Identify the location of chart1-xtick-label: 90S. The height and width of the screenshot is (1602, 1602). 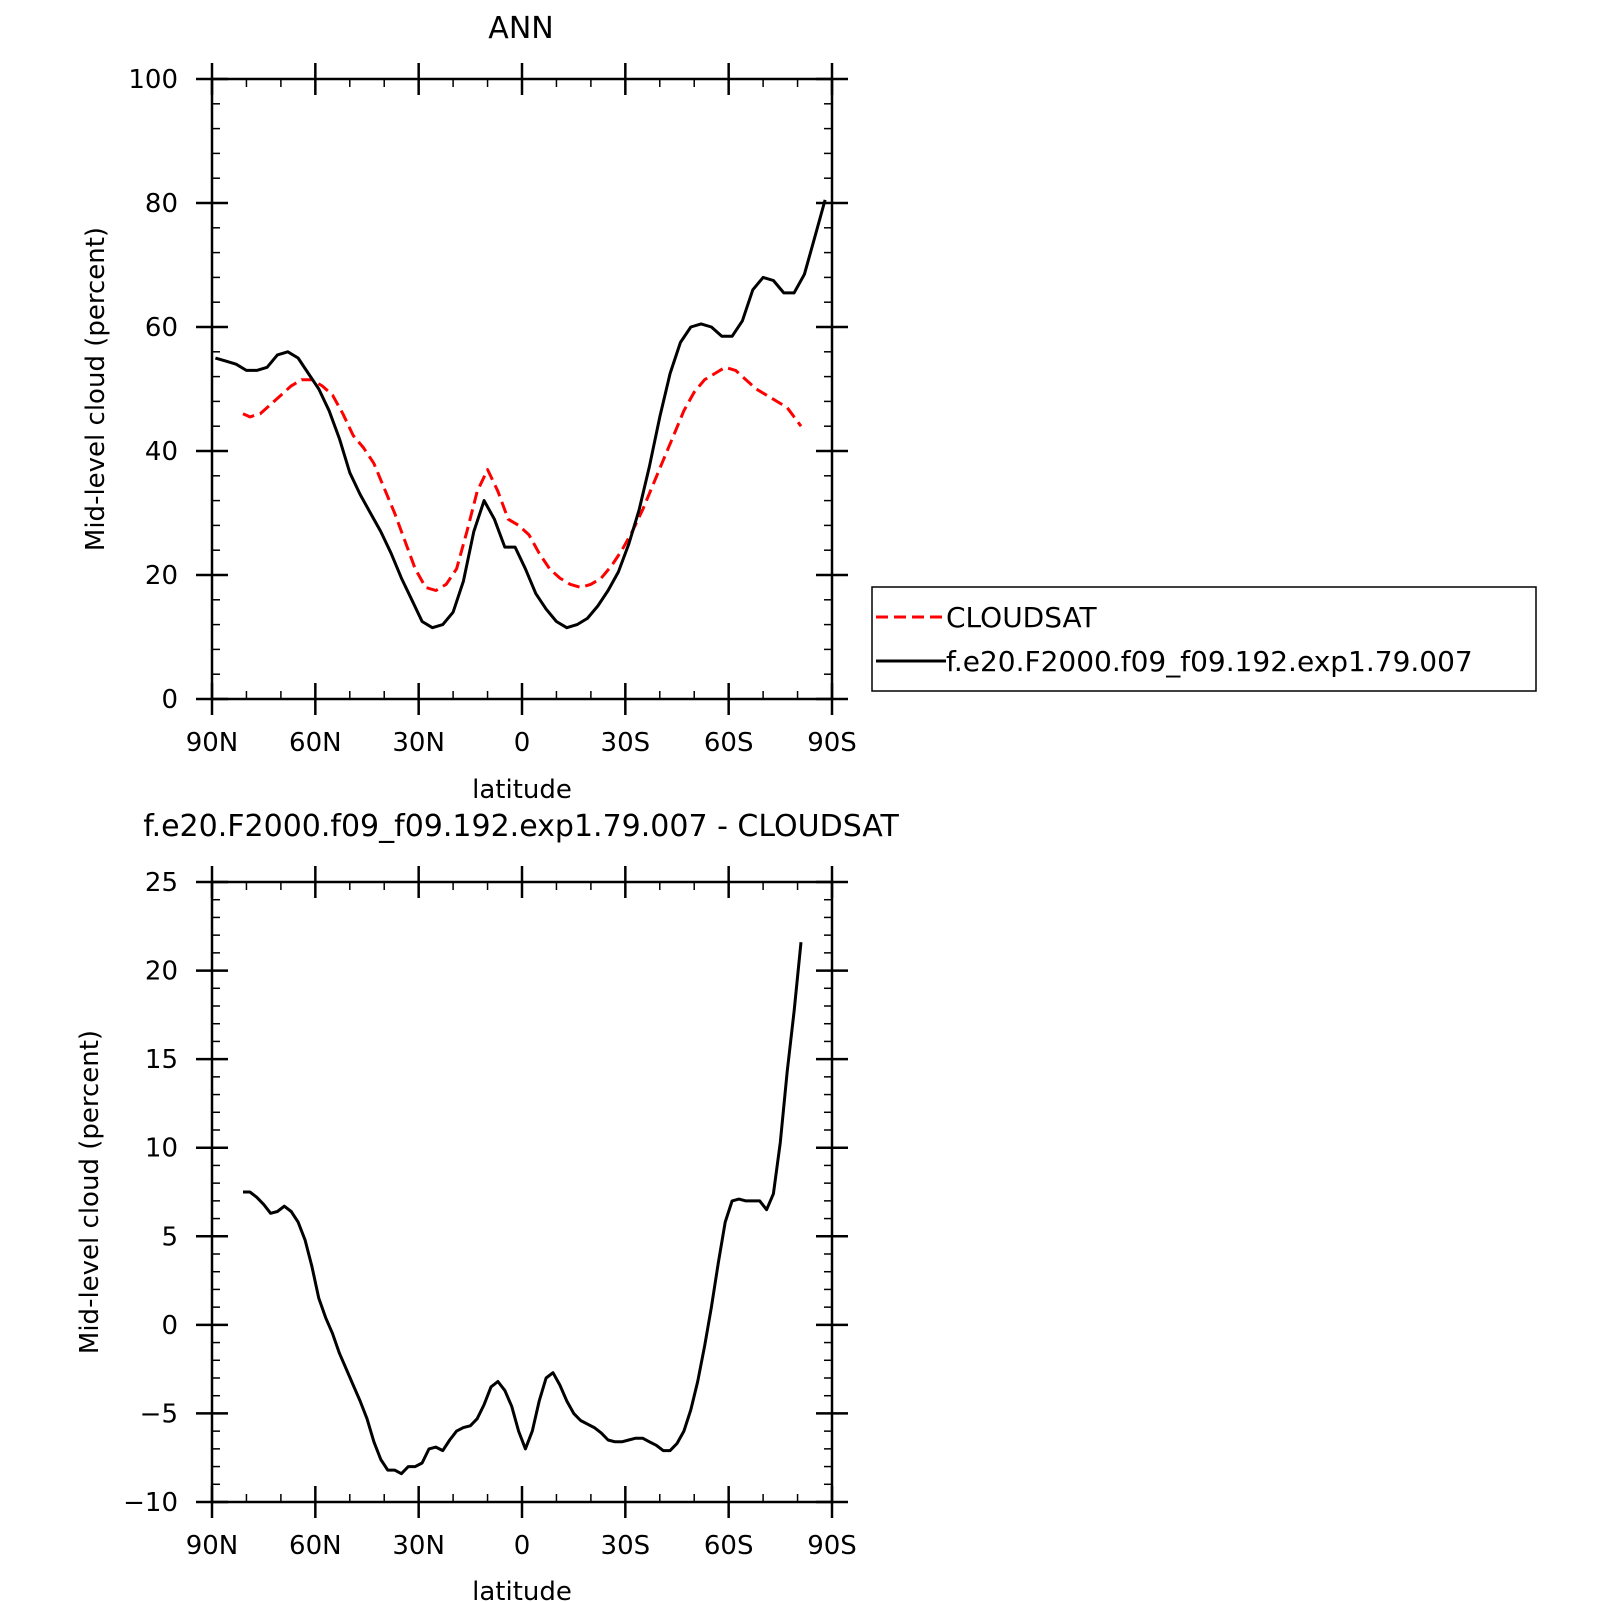
(832, 1546).